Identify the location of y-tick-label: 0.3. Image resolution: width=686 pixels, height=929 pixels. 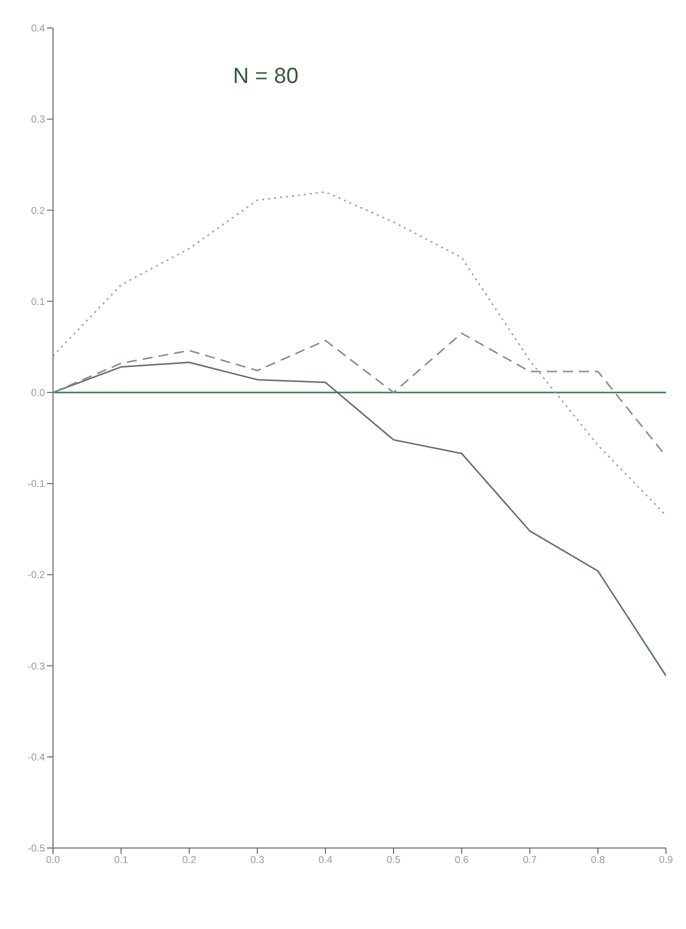
(38, 120).